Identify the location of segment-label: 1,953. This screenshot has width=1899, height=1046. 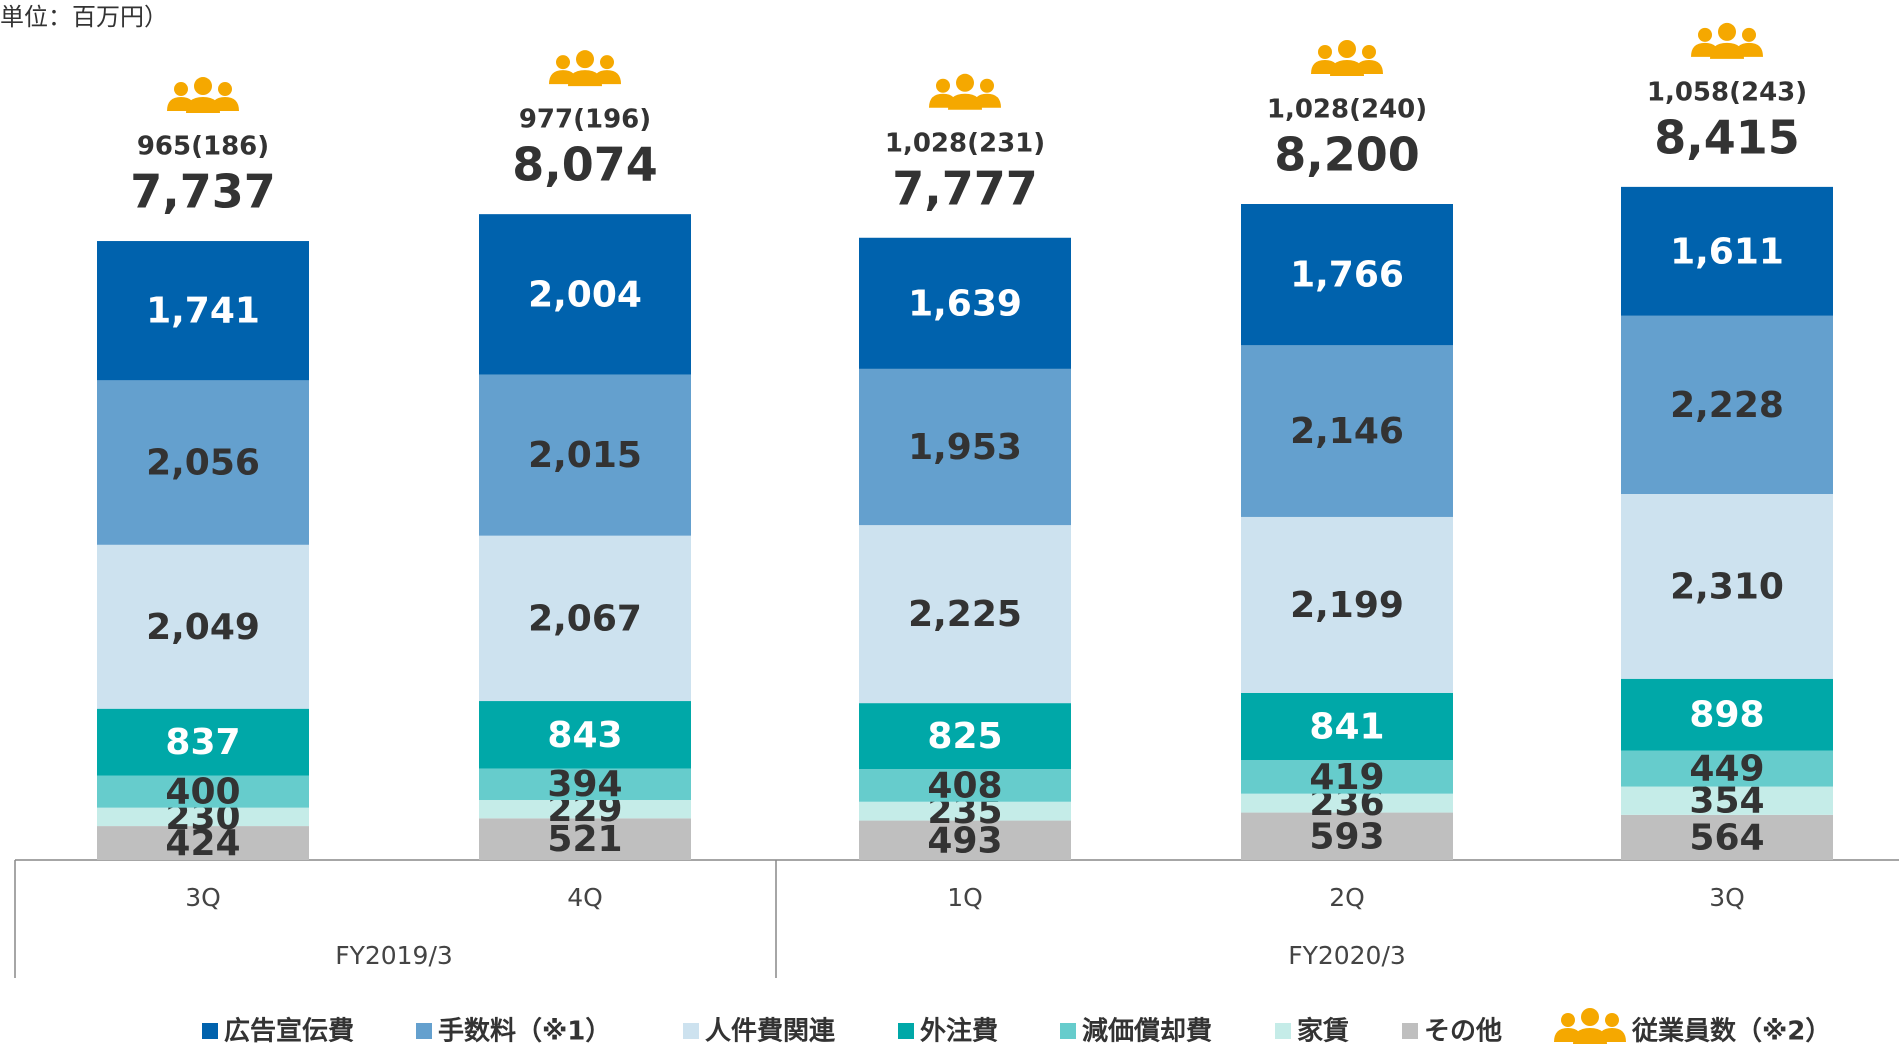
(965, 447).